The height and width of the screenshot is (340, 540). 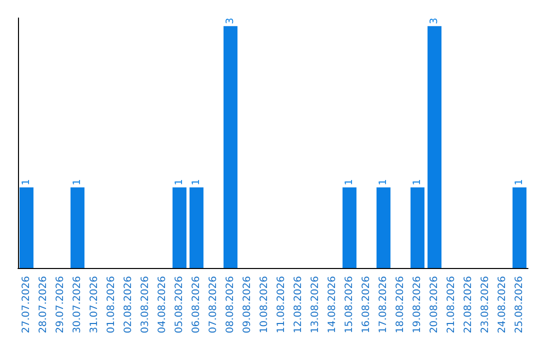 I want to click on x-tick-label: 04.08.2026, so click(x=162, y=305).